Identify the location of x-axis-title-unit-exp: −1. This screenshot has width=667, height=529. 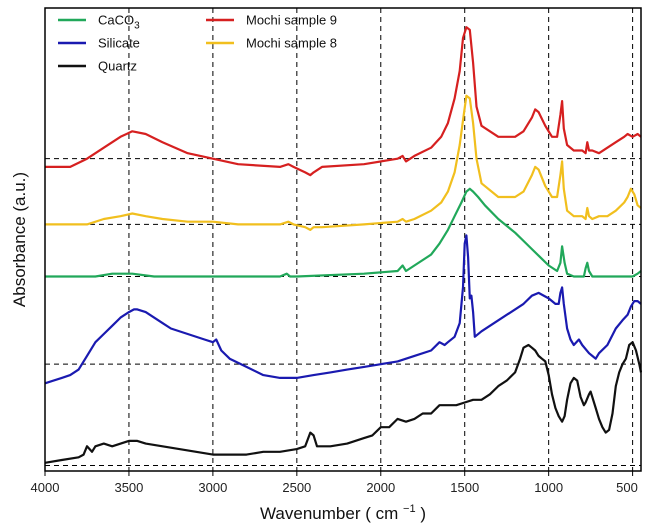
(409, 509).